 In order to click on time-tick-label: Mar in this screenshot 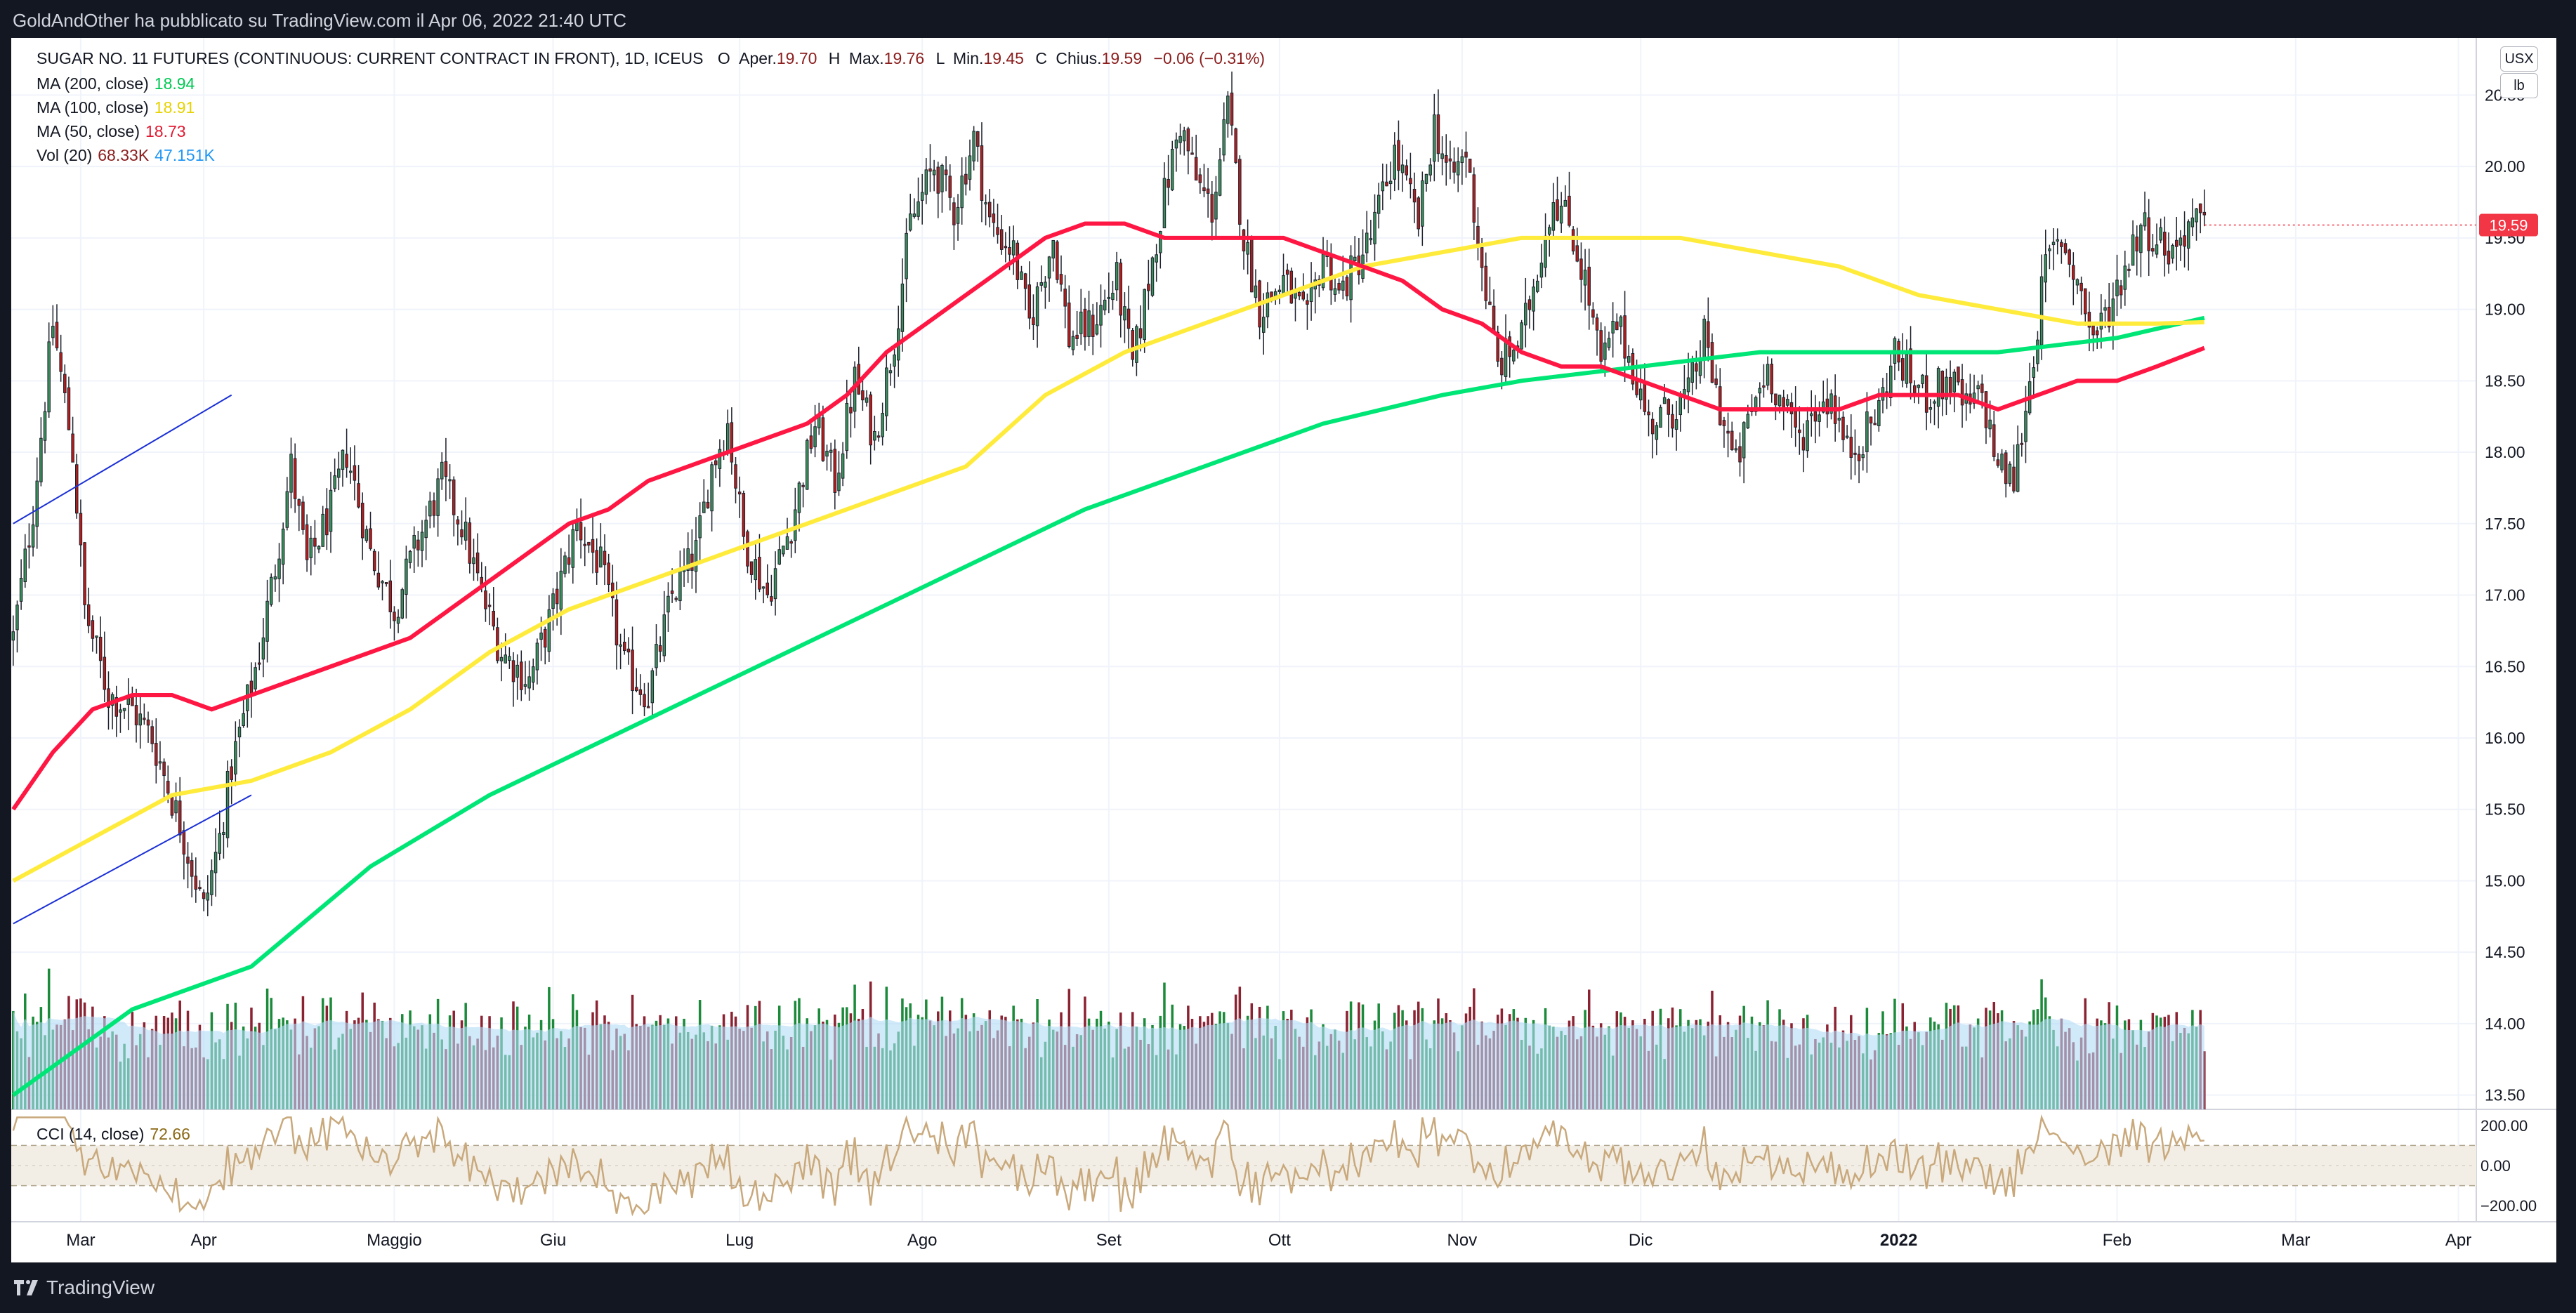, I will do `click(2295, 1240)`.